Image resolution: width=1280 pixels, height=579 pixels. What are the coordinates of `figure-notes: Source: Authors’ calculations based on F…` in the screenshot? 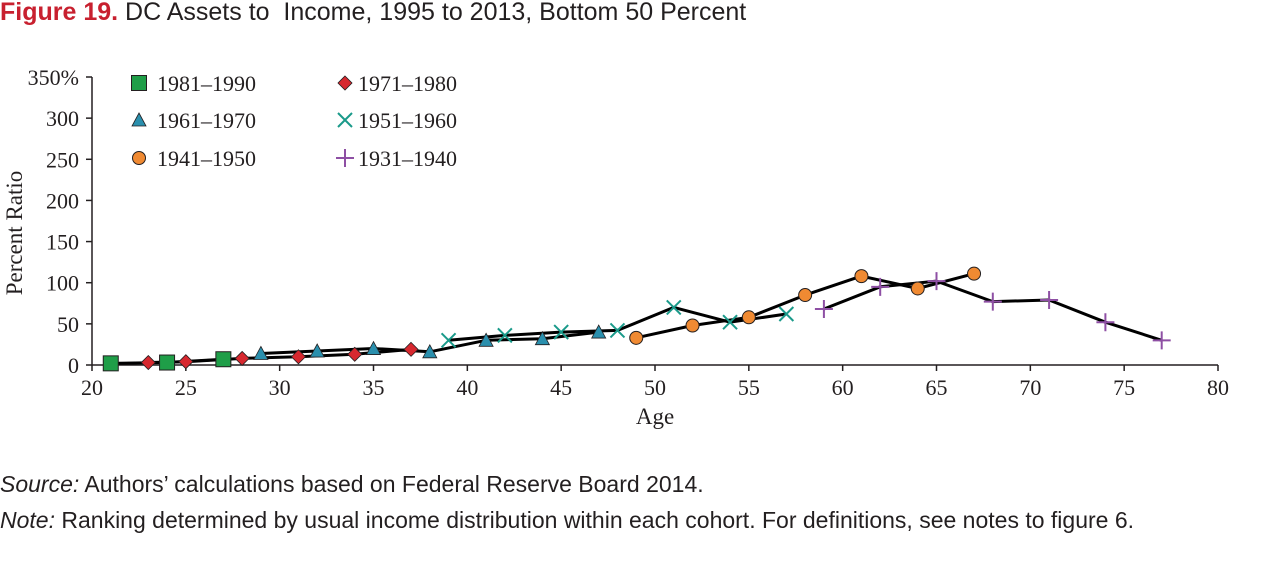 It's located at (640, 502).